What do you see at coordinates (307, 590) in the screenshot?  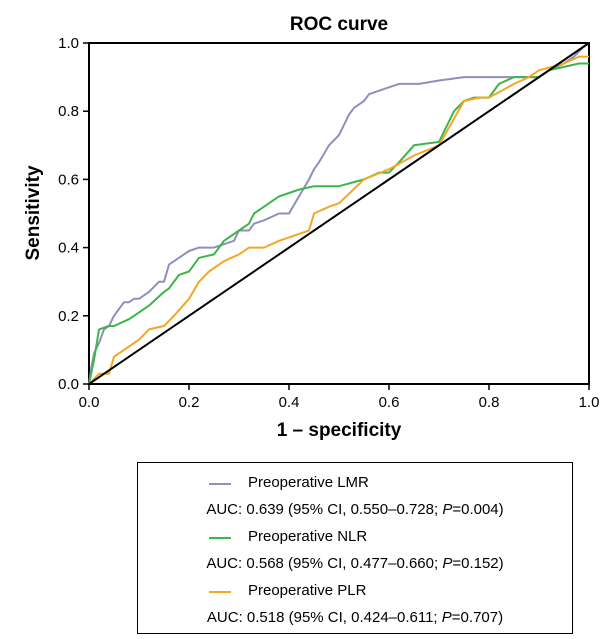 I see `legend-label-plr: Preoperative PLR` at bounding box center [307, 590].